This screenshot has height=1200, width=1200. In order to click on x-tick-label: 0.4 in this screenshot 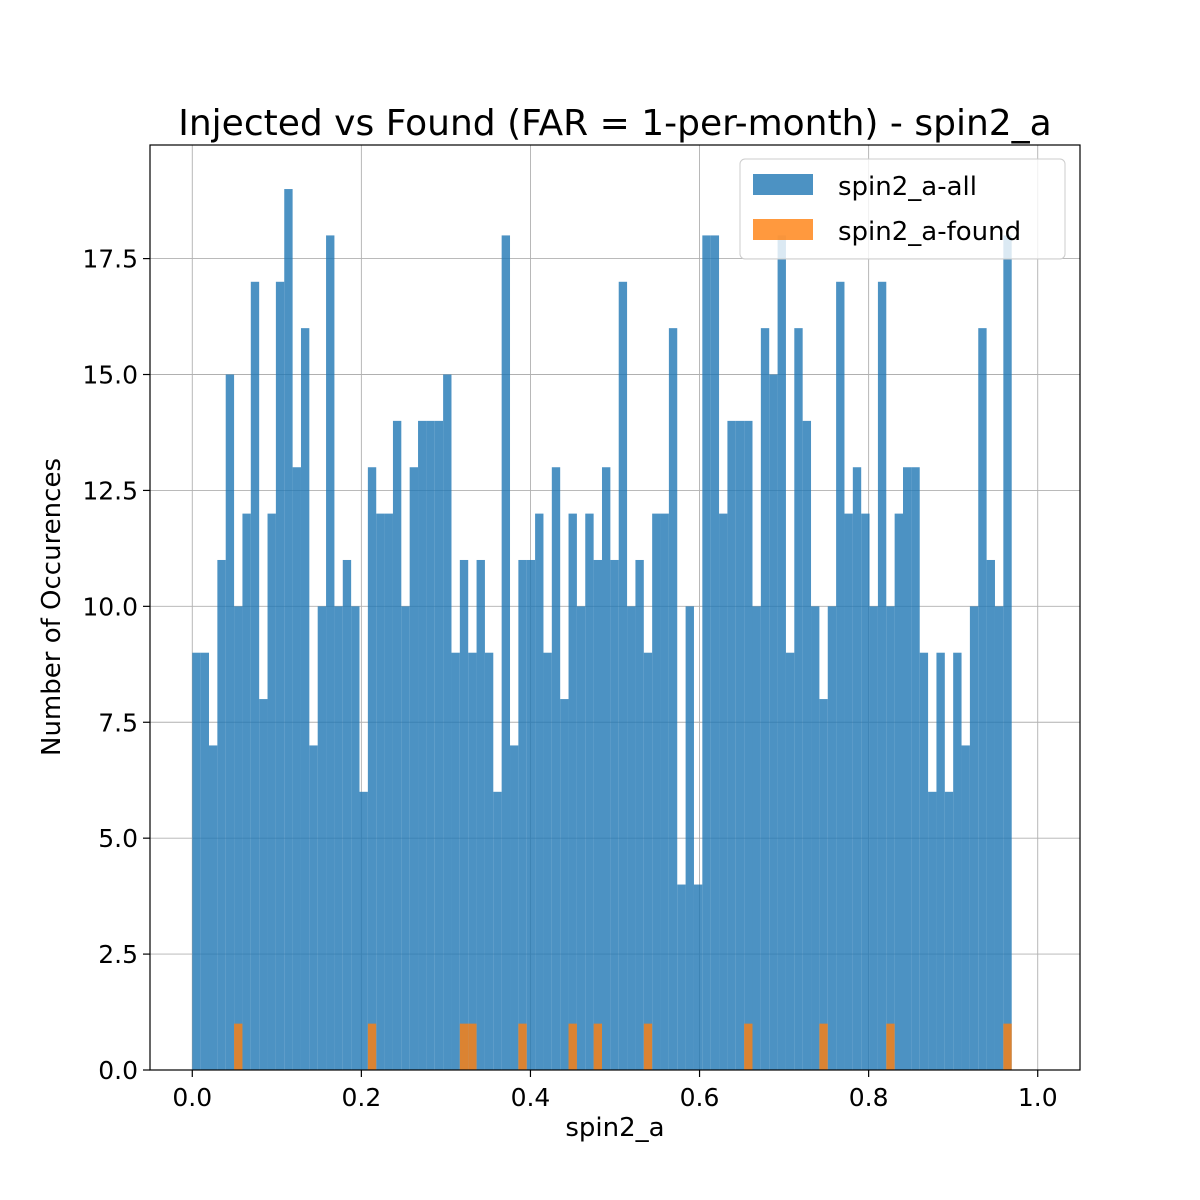, I will do `click(531, 1097)`.